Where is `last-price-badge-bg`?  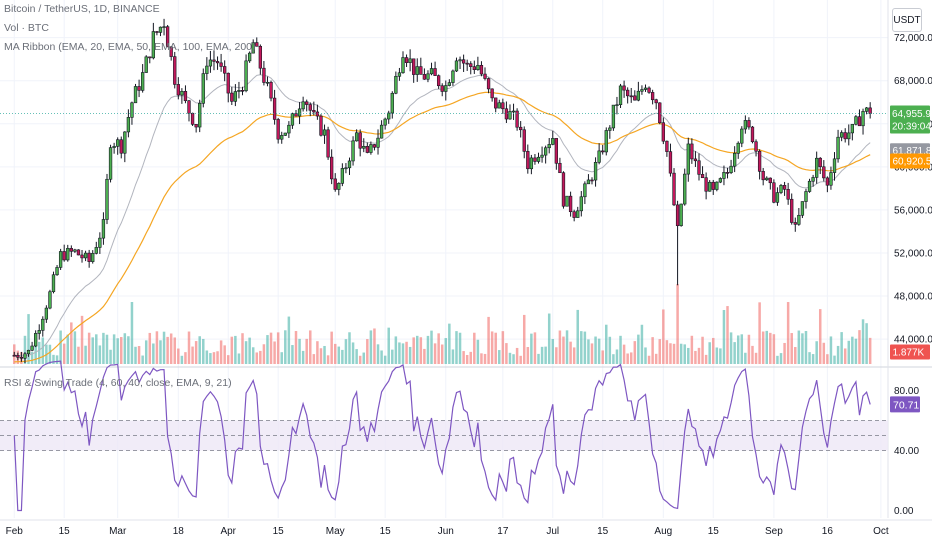 last-price-badge-bg is located at coordinates (910, 119).